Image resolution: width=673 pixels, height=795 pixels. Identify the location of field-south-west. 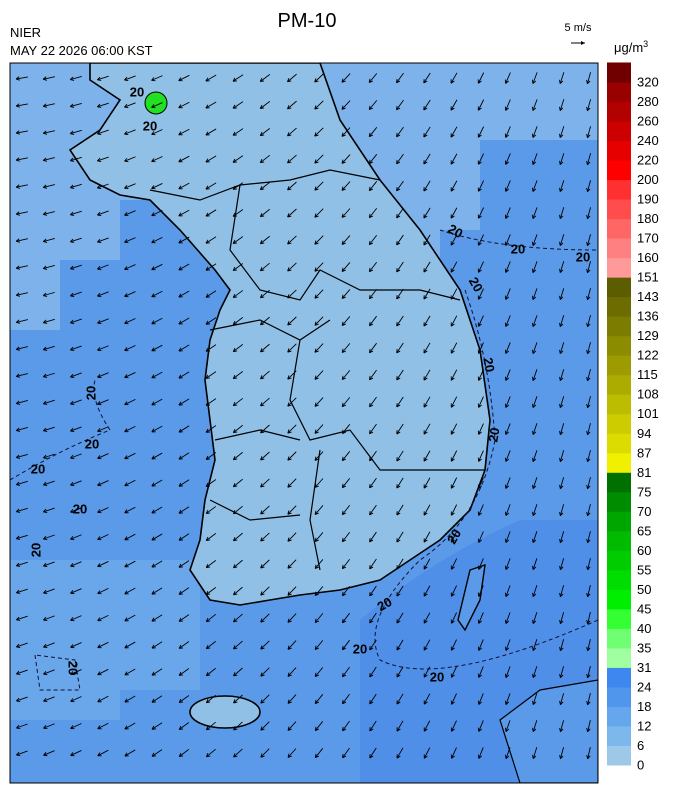
(105, 640).